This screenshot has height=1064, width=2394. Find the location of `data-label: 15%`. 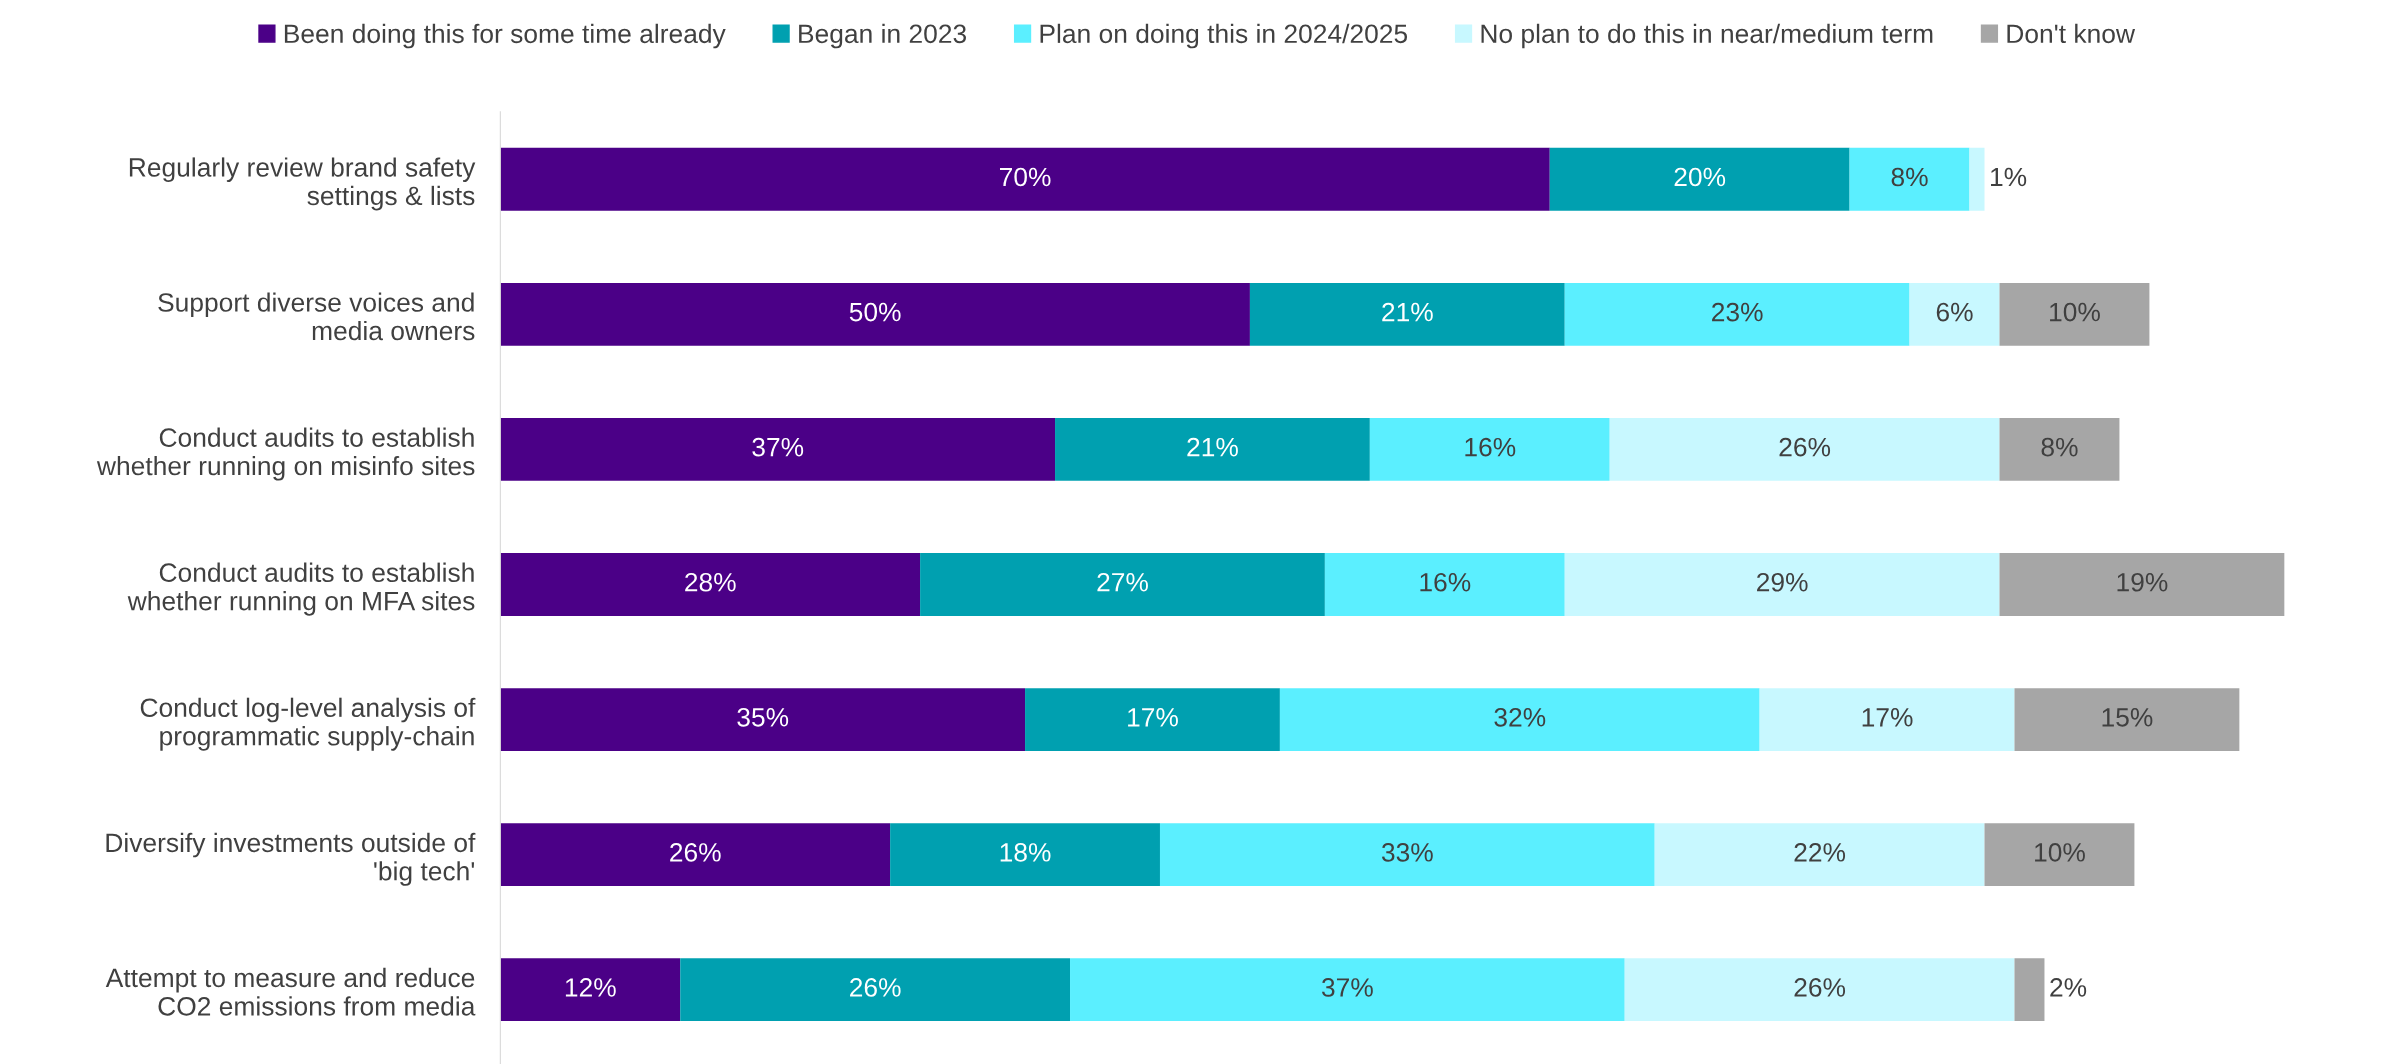

data-label: 15% is located at coordinates (2127, 717).